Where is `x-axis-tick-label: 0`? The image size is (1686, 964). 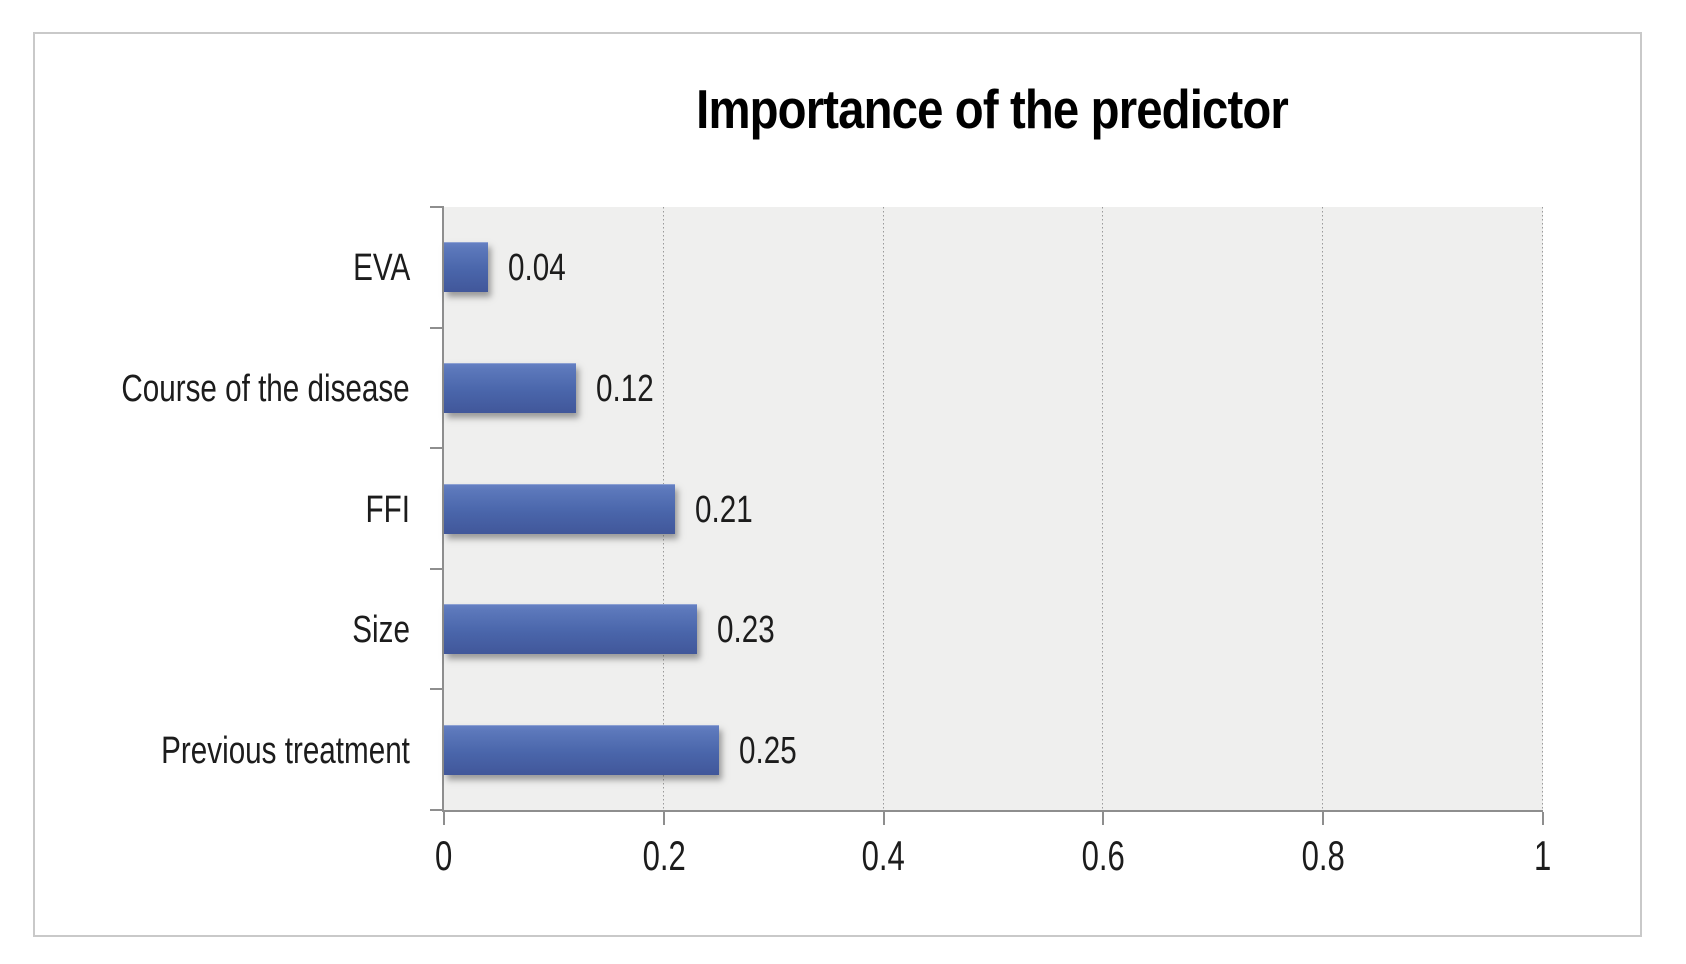 x-axis-tick-label: 0 is located at coordinates (444, 855).